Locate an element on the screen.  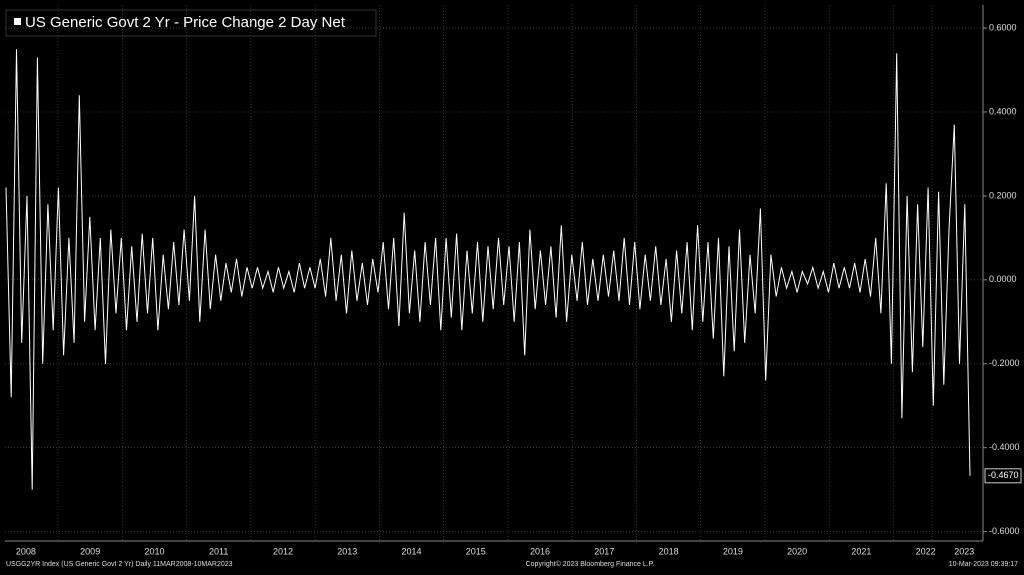
x-tick-label: 2009 is located at coordinates (90, 551).